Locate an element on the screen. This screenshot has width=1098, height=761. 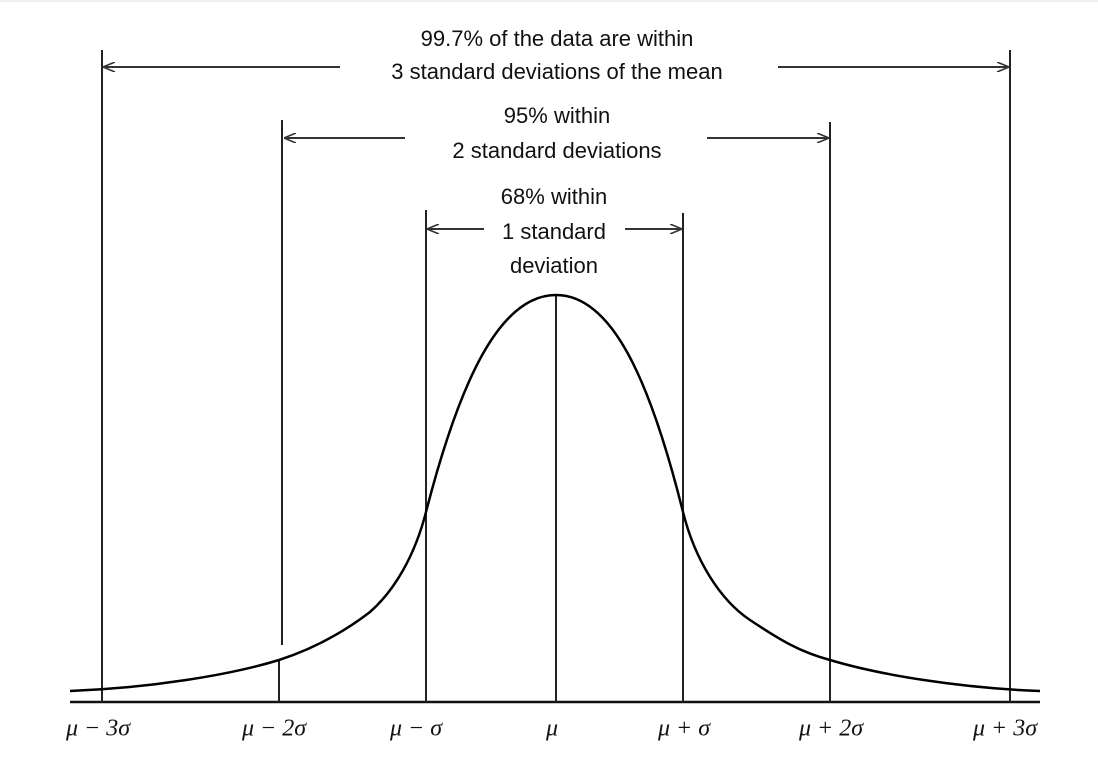
axis-label: μ is located at coordinates (551, 729).